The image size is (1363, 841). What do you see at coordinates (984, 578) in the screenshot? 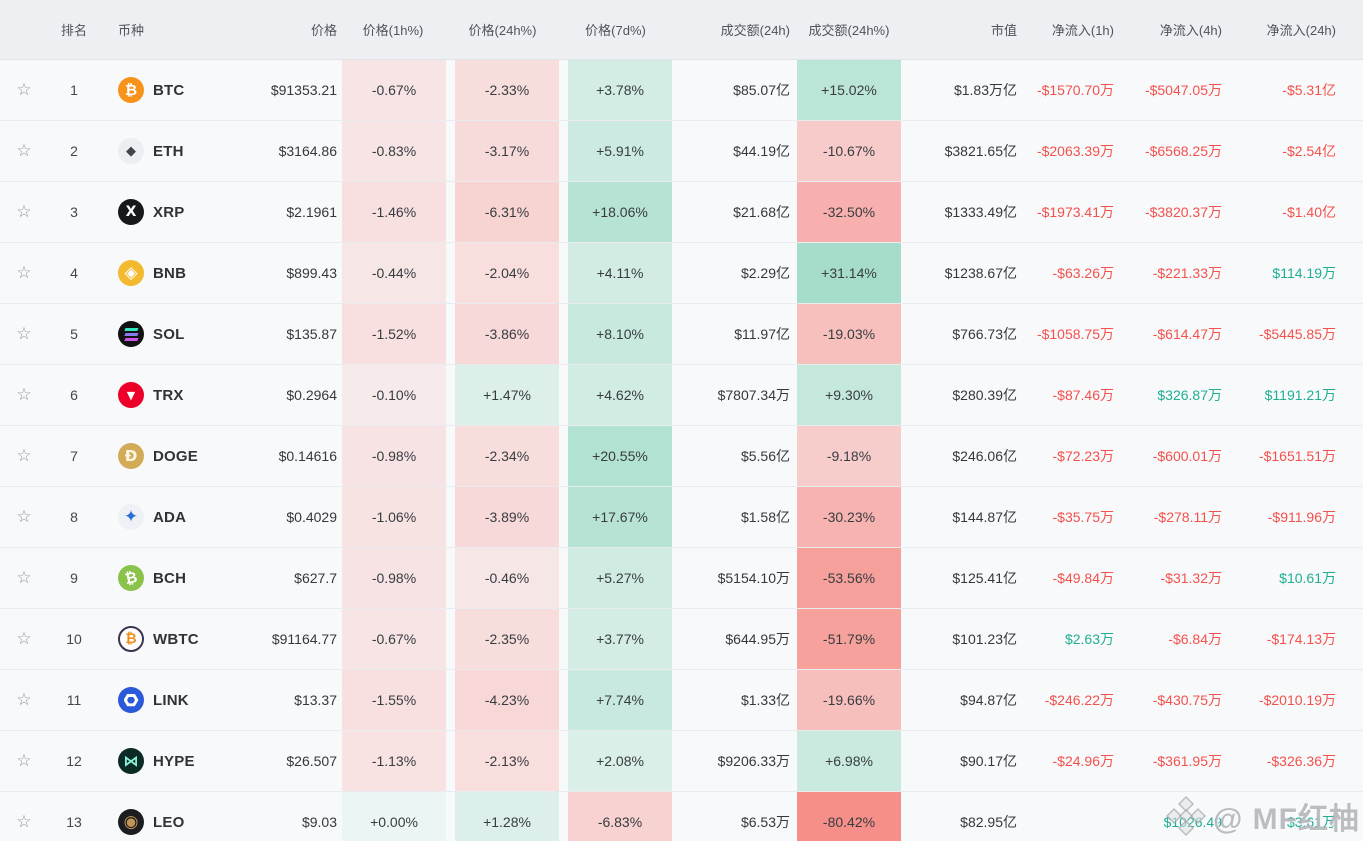
I see `market-cap-cell: $125.41亿` at bounding box center [984, 578].